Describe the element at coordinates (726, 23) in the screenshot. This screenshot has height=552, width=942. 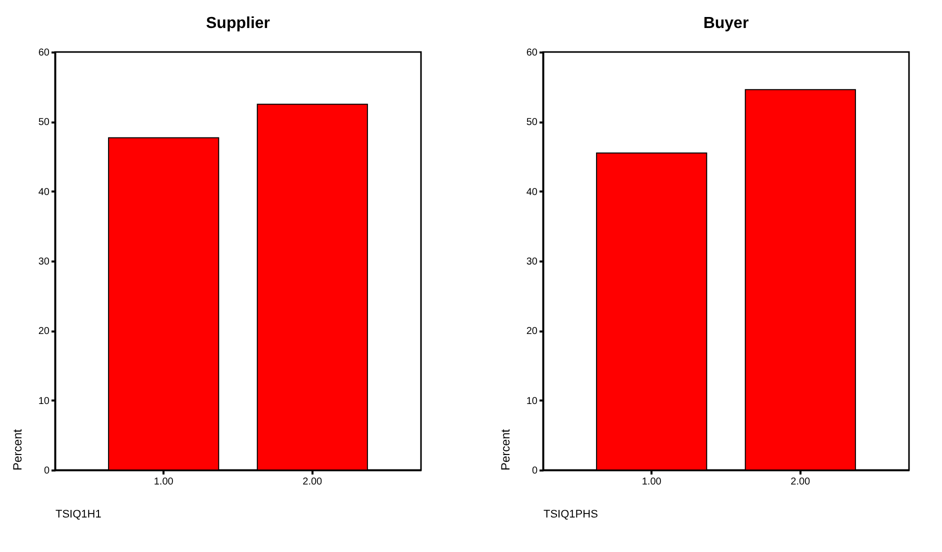
I see `chart-title: Buyer` at that location.